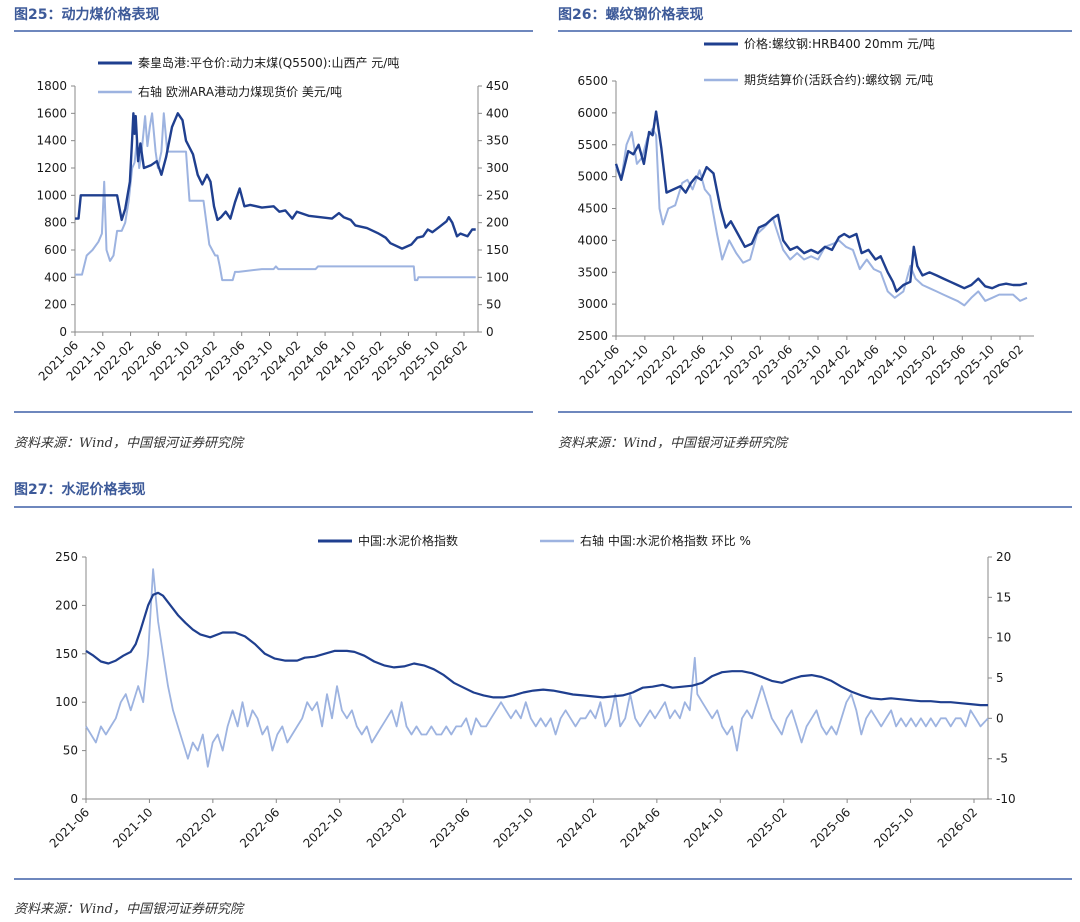  Describe the element at coordinates (80, 490) in the screenshot. I see `fig27-title: 图27：水泥价格表现` at that location.